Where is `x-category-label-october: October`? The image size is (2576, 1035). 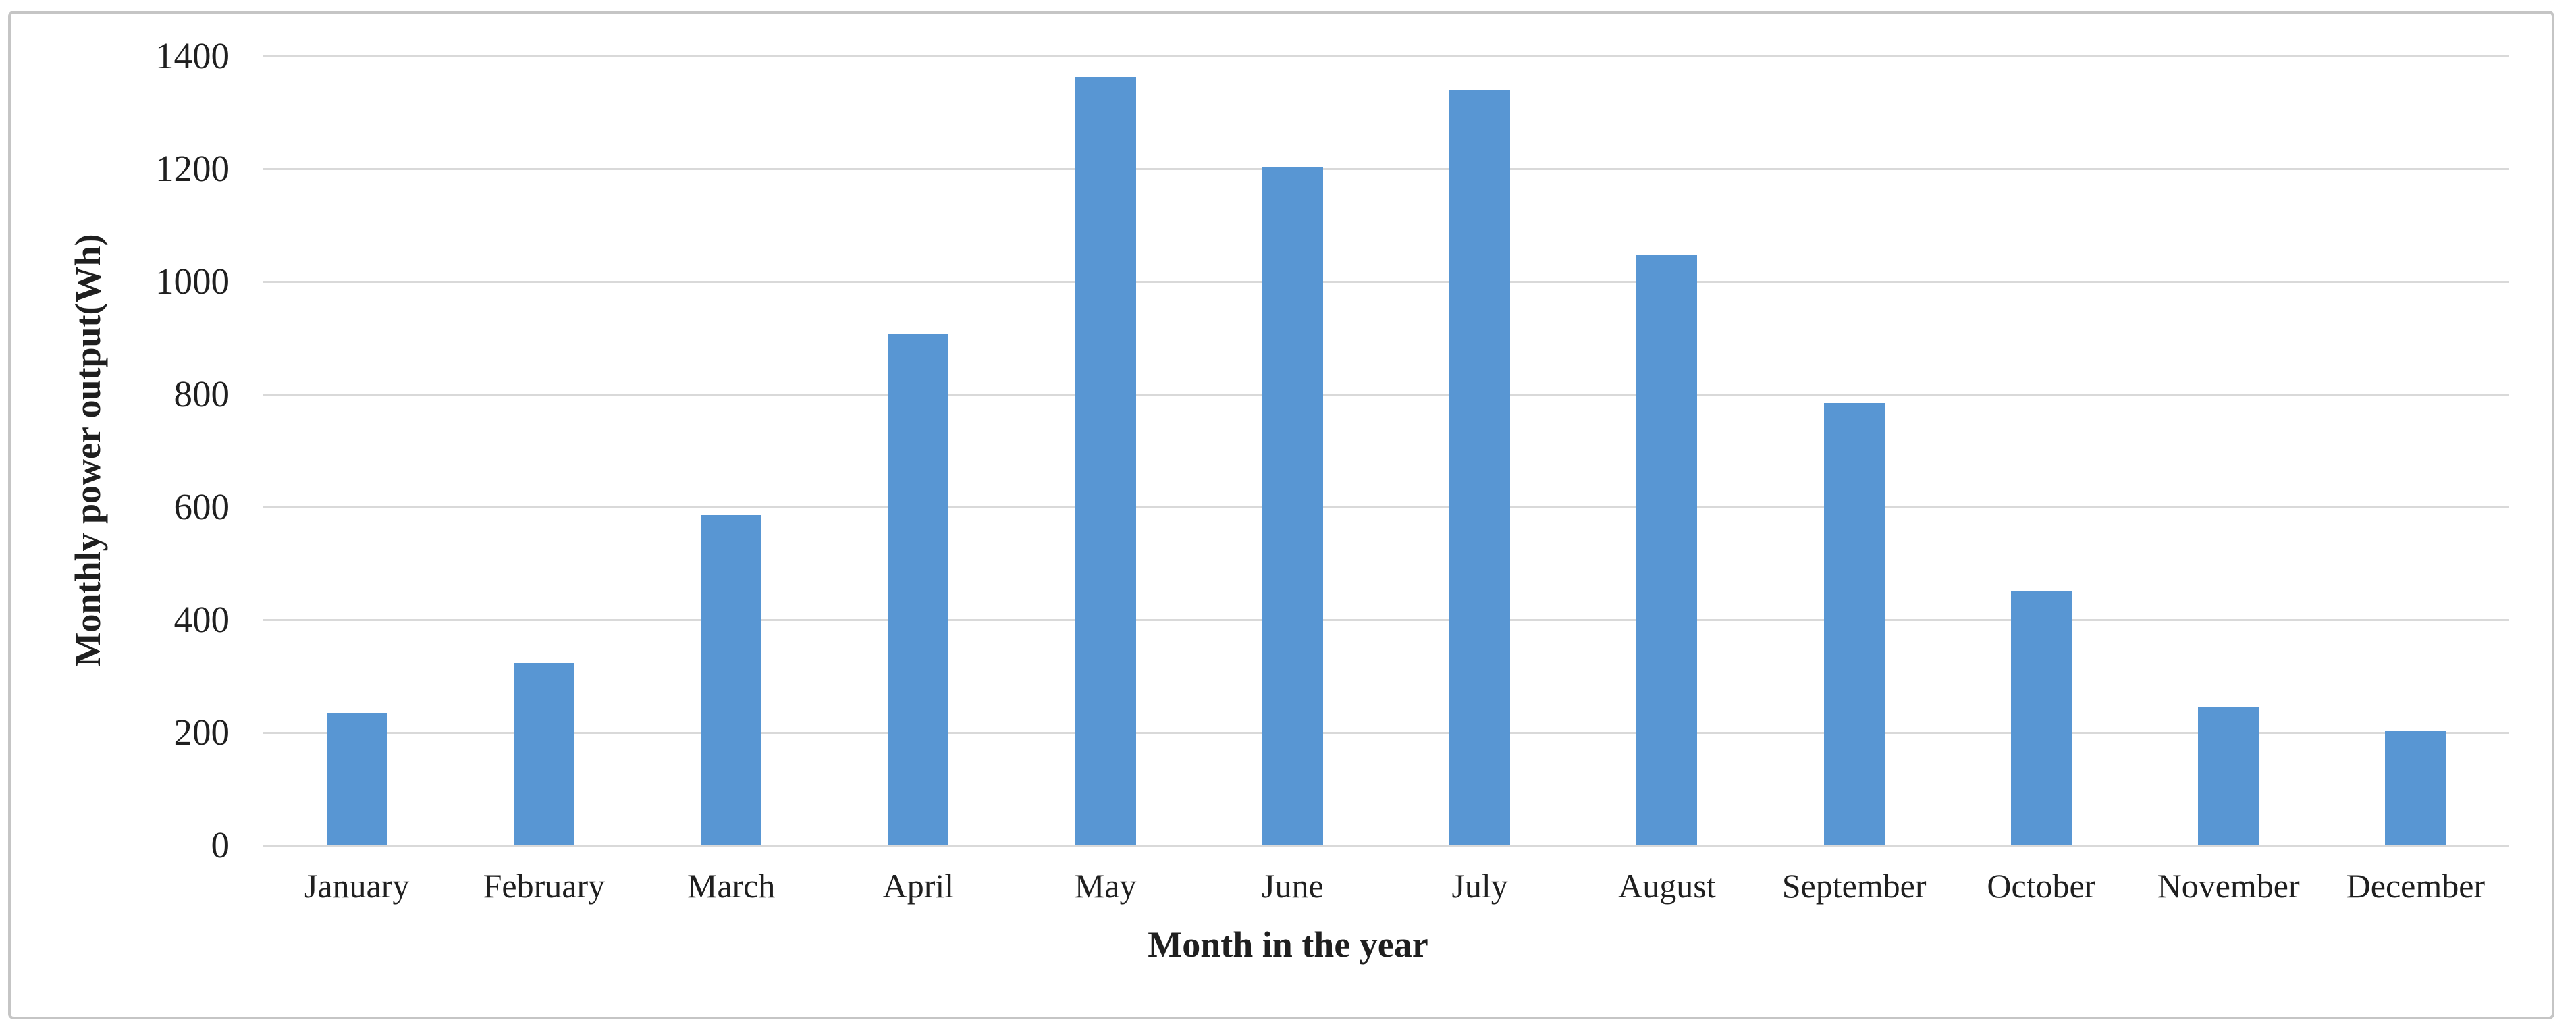 x-category-label-october: October is located at coordinates (2041, 886).